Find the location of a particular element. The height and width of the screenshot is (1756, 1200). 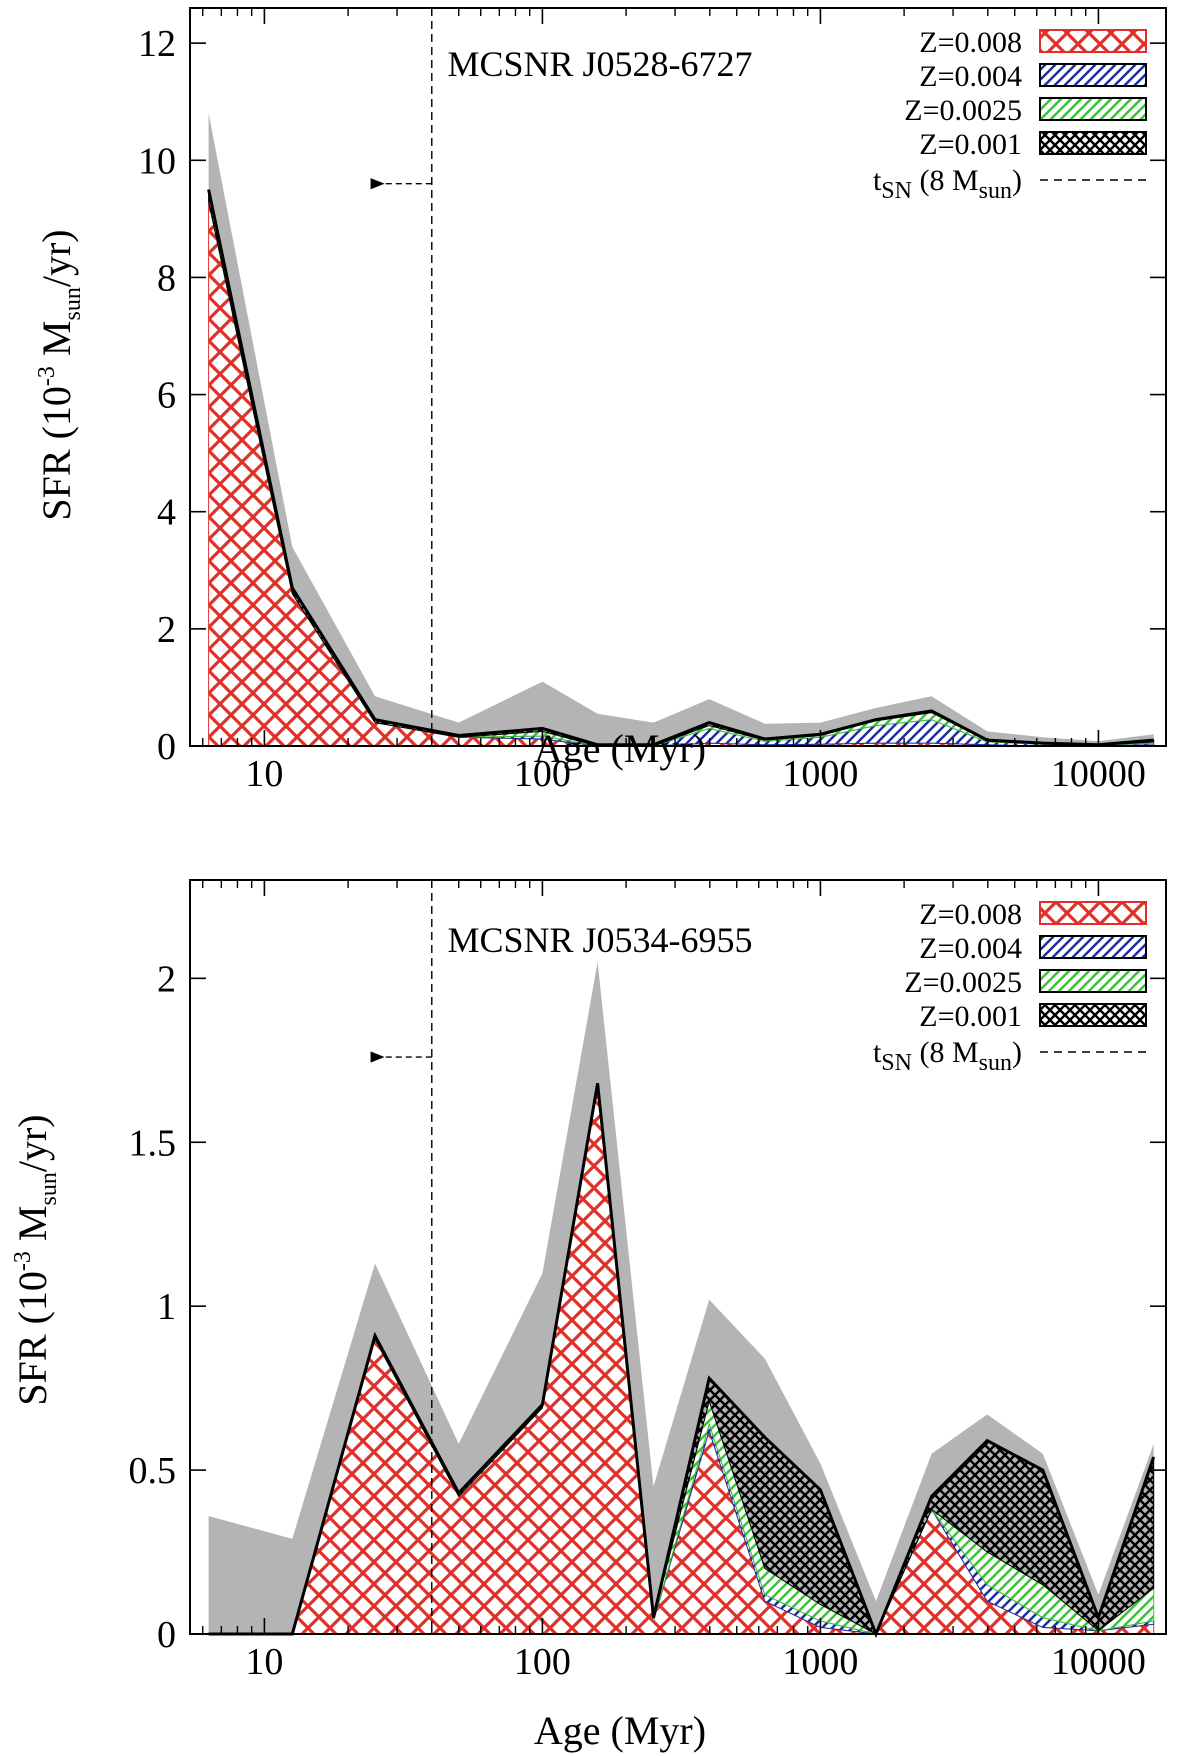

chart-title: MCSNR J0534-6955 is located at coordinates (599, 940).